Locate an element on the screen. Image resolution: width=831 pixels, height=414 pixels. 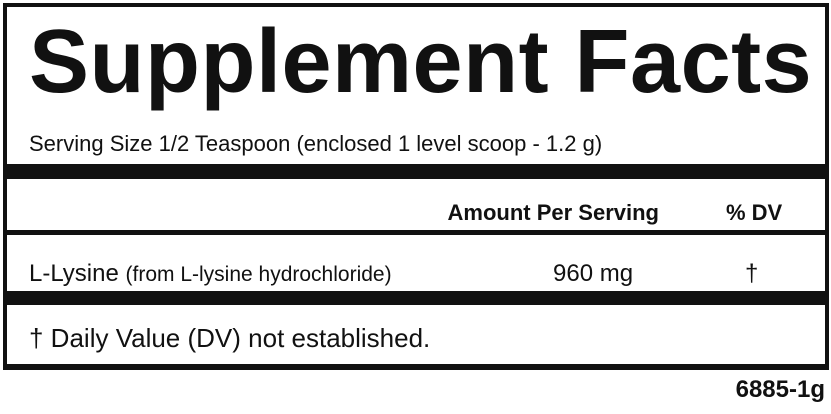
product-code: 6885-1g is located at coordinates (780, 389).